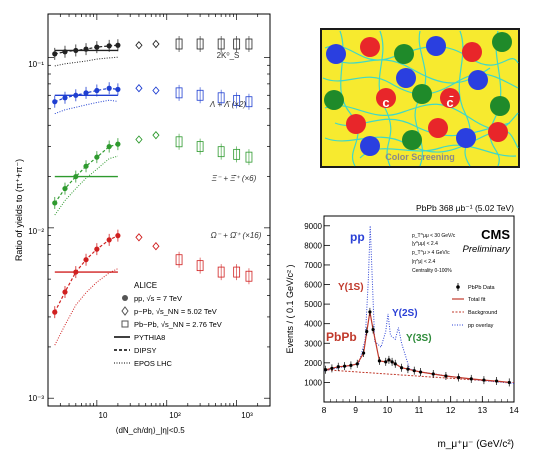  I want to click on cms-y-tick-label: 4000, so click(313, 324).